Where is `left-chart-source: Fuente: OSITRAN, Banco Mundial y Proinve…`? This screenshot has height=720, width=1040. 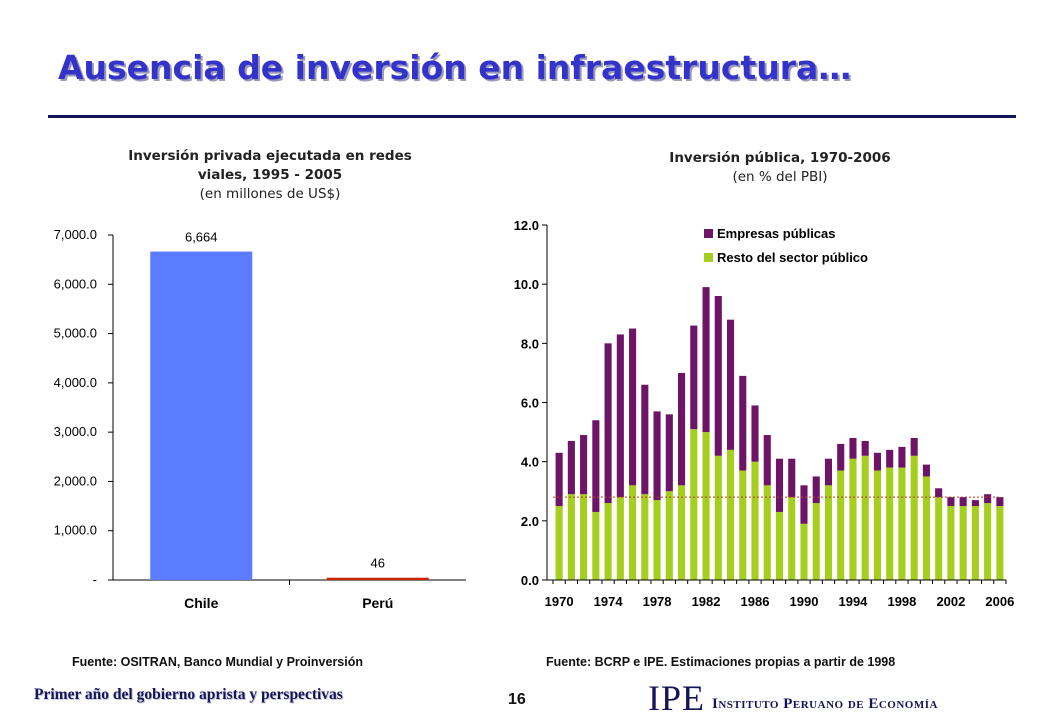 left-chart-source: Fuente: OSITRAN, Banco Mundial y Proinve… is located at coordinates (218, 662).